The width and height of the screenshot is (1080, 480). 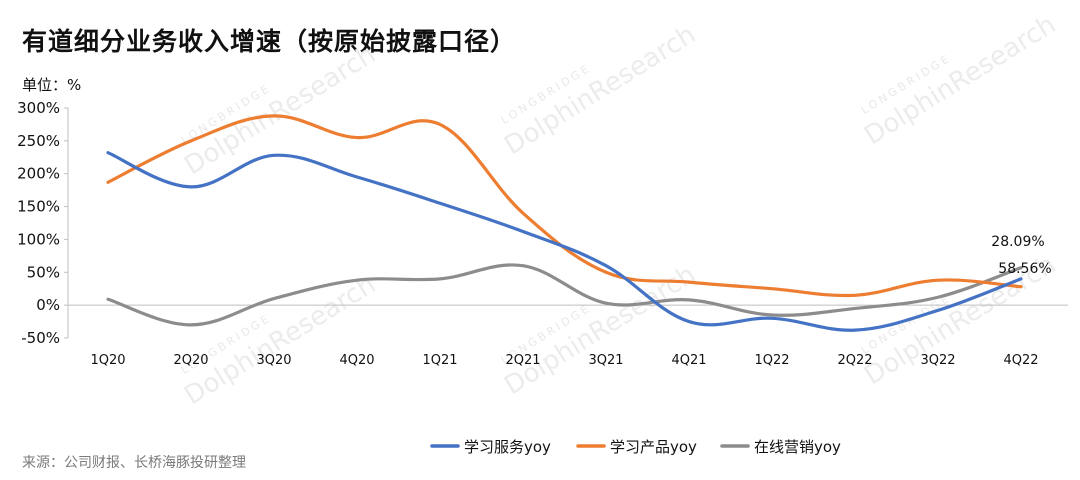 What do you see at coordinates (653, 447) in the screenshot?
I see `legend-label: 学习产品yoy` at bounding box center [653, 447].